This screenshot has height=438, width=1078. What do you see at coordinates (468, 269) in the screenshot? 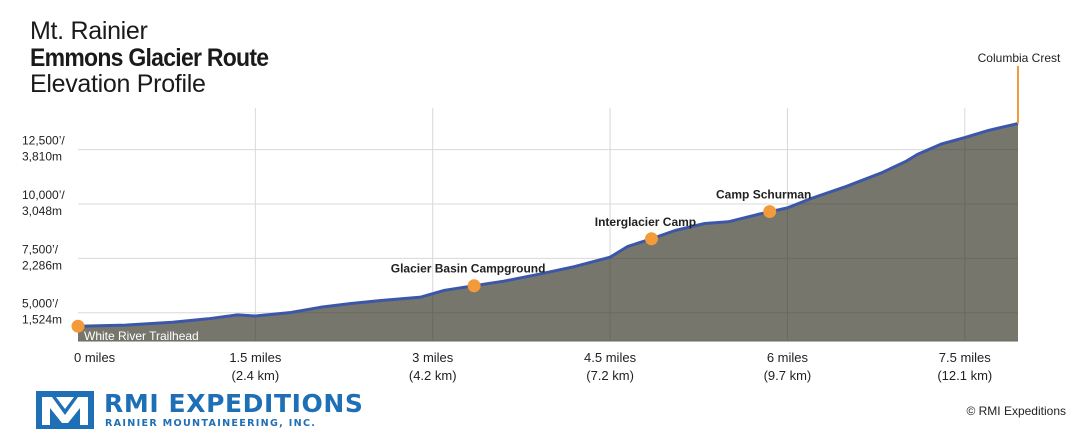
I see `waypoint-label: Glacier Basin Campground` at bounding box center [468, 269].